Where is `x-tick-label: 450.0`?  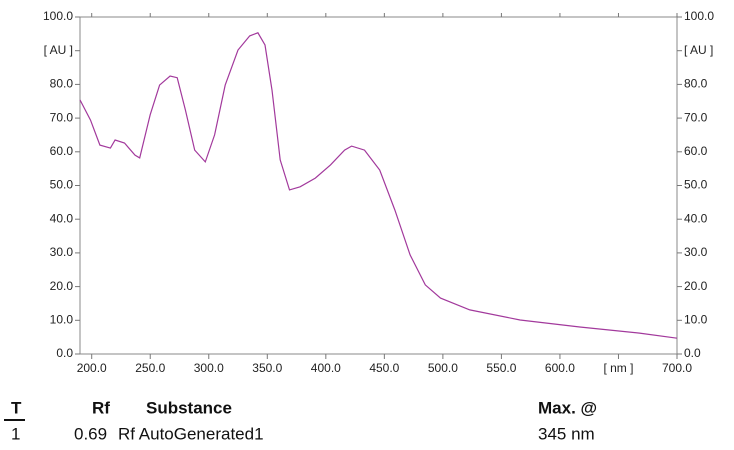
x-tick-label: 450.0 is located at coordinates (384, 368).